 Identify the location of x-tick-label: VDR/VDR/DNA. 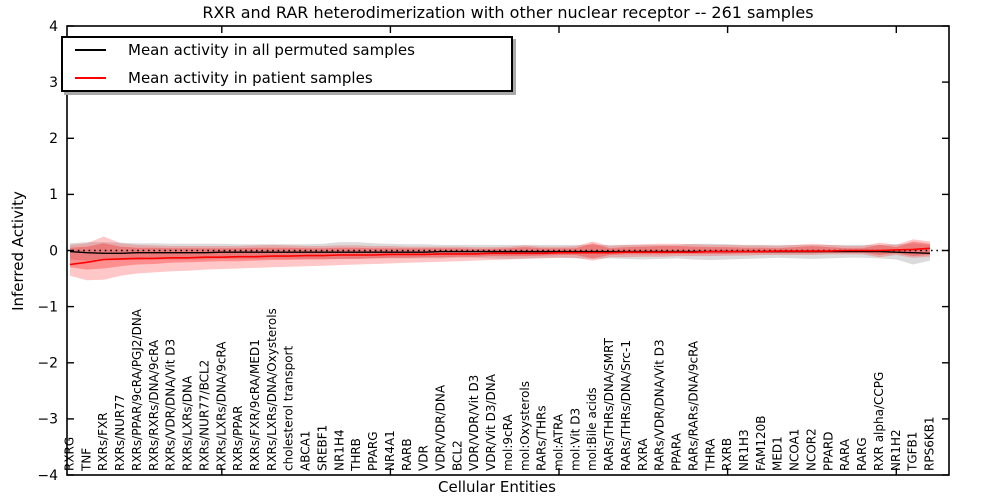
(441, 427).